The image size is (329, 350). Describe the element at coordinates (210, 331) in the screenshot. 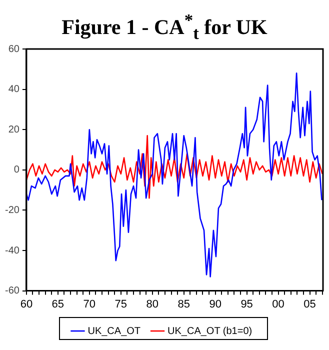

I see `legend-label: UK_CA_OT (b1=0)` at that location.